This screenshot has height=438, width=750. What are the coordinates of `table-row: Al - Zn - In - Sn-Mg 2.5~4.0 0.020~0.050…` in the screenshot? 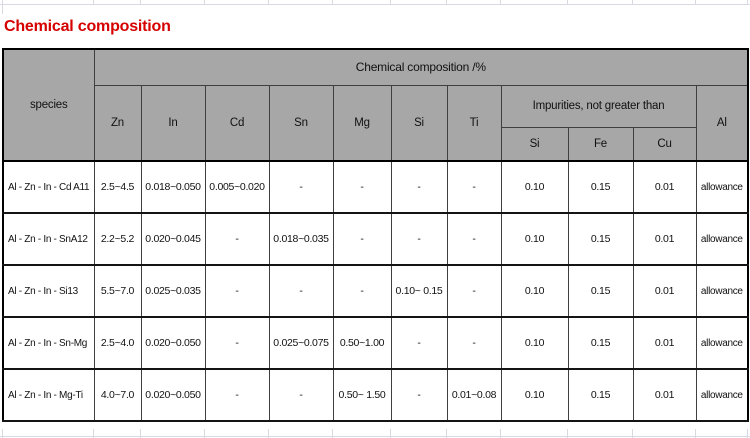 It's located at (375, 343).